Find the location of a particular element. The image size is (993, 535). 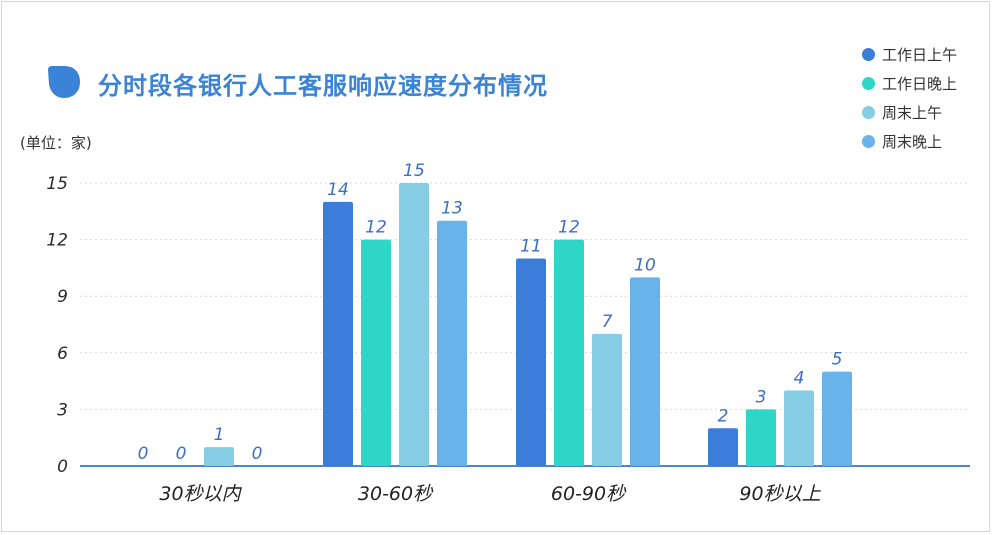

data-label: 11 is located at coordinates (531, 246).